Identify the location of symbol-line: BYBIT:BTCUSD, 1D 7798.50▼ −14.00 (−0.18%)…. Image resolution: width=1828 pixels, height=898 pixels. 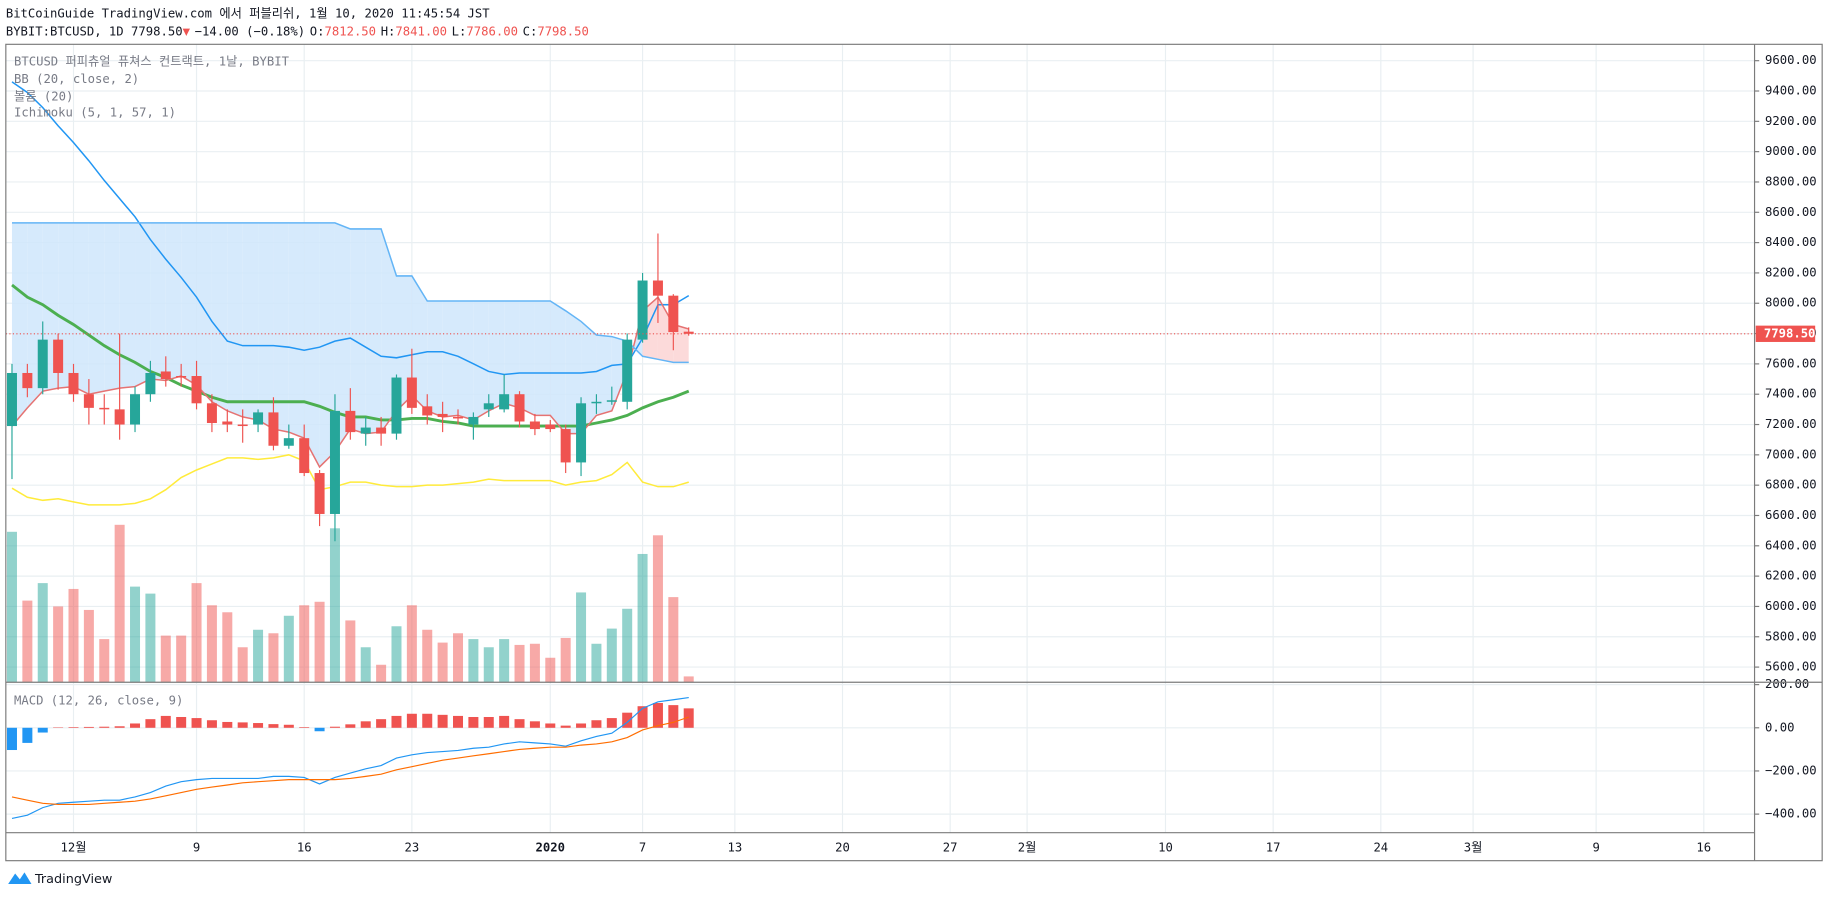
(297, 31).